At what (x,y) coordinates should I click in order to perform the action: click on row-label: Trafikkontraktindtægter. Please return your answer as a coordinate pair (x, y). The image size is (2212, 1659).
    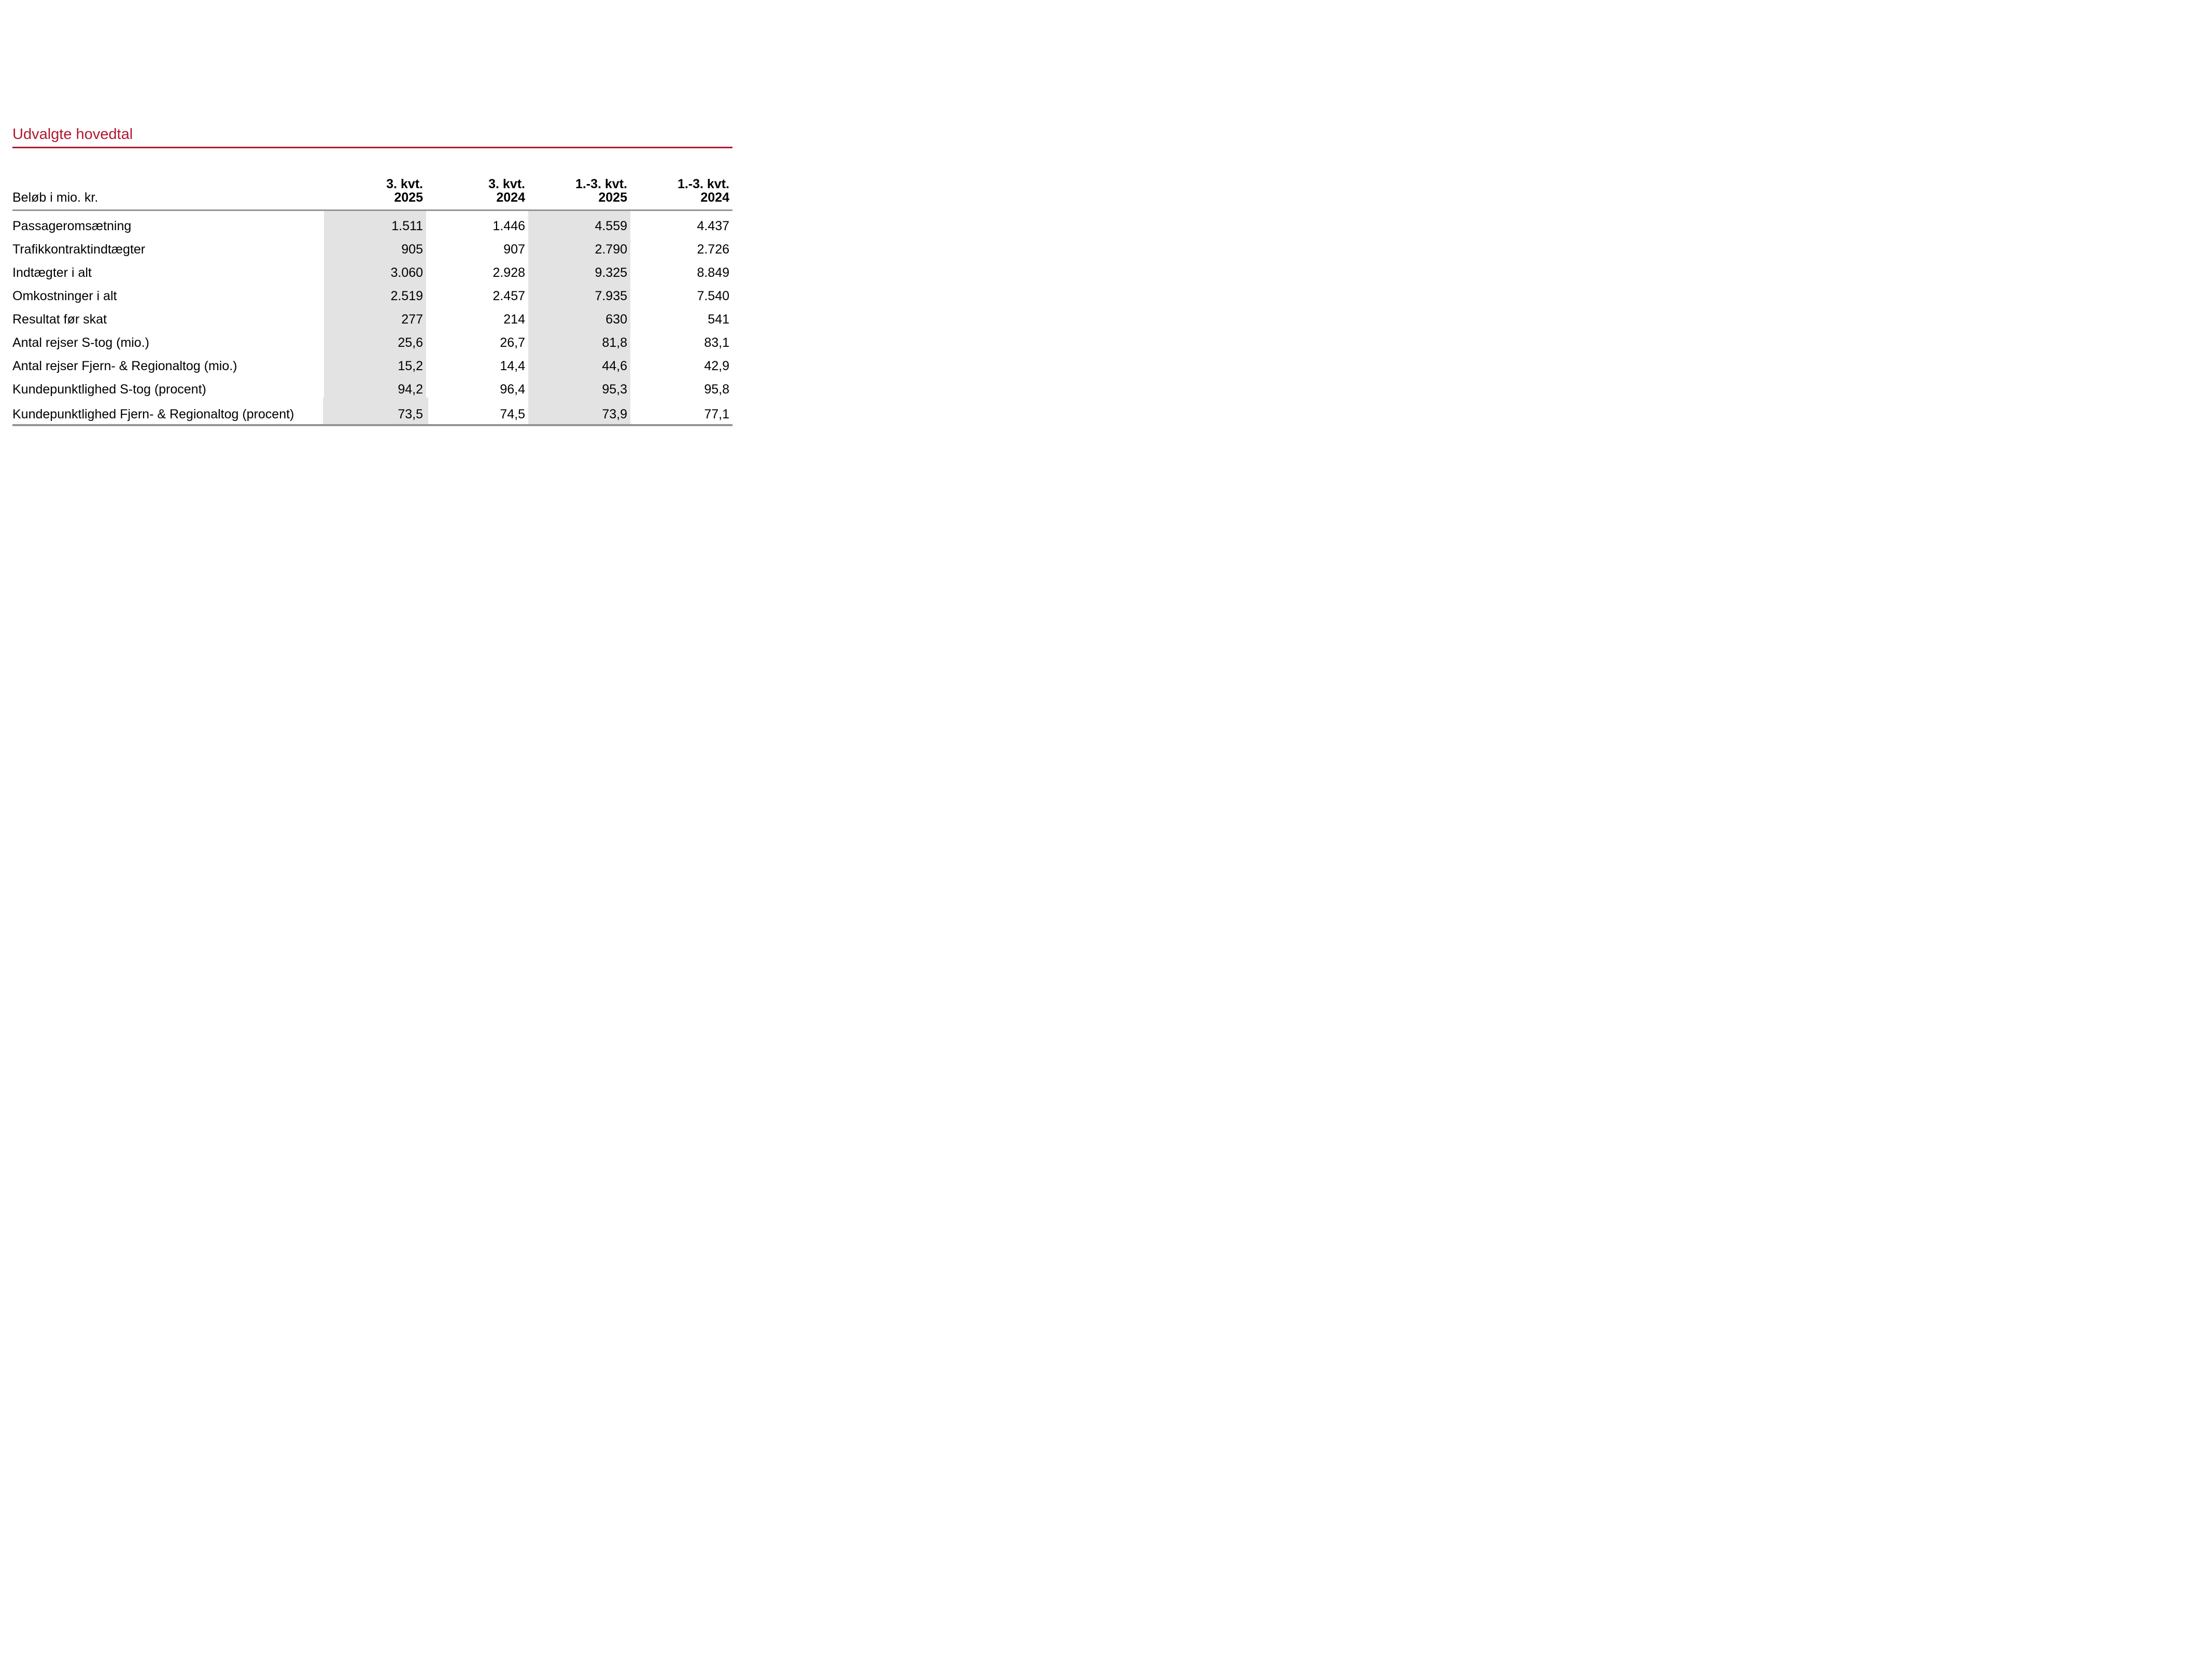
    Looking at the image, I should click on (79, 249).